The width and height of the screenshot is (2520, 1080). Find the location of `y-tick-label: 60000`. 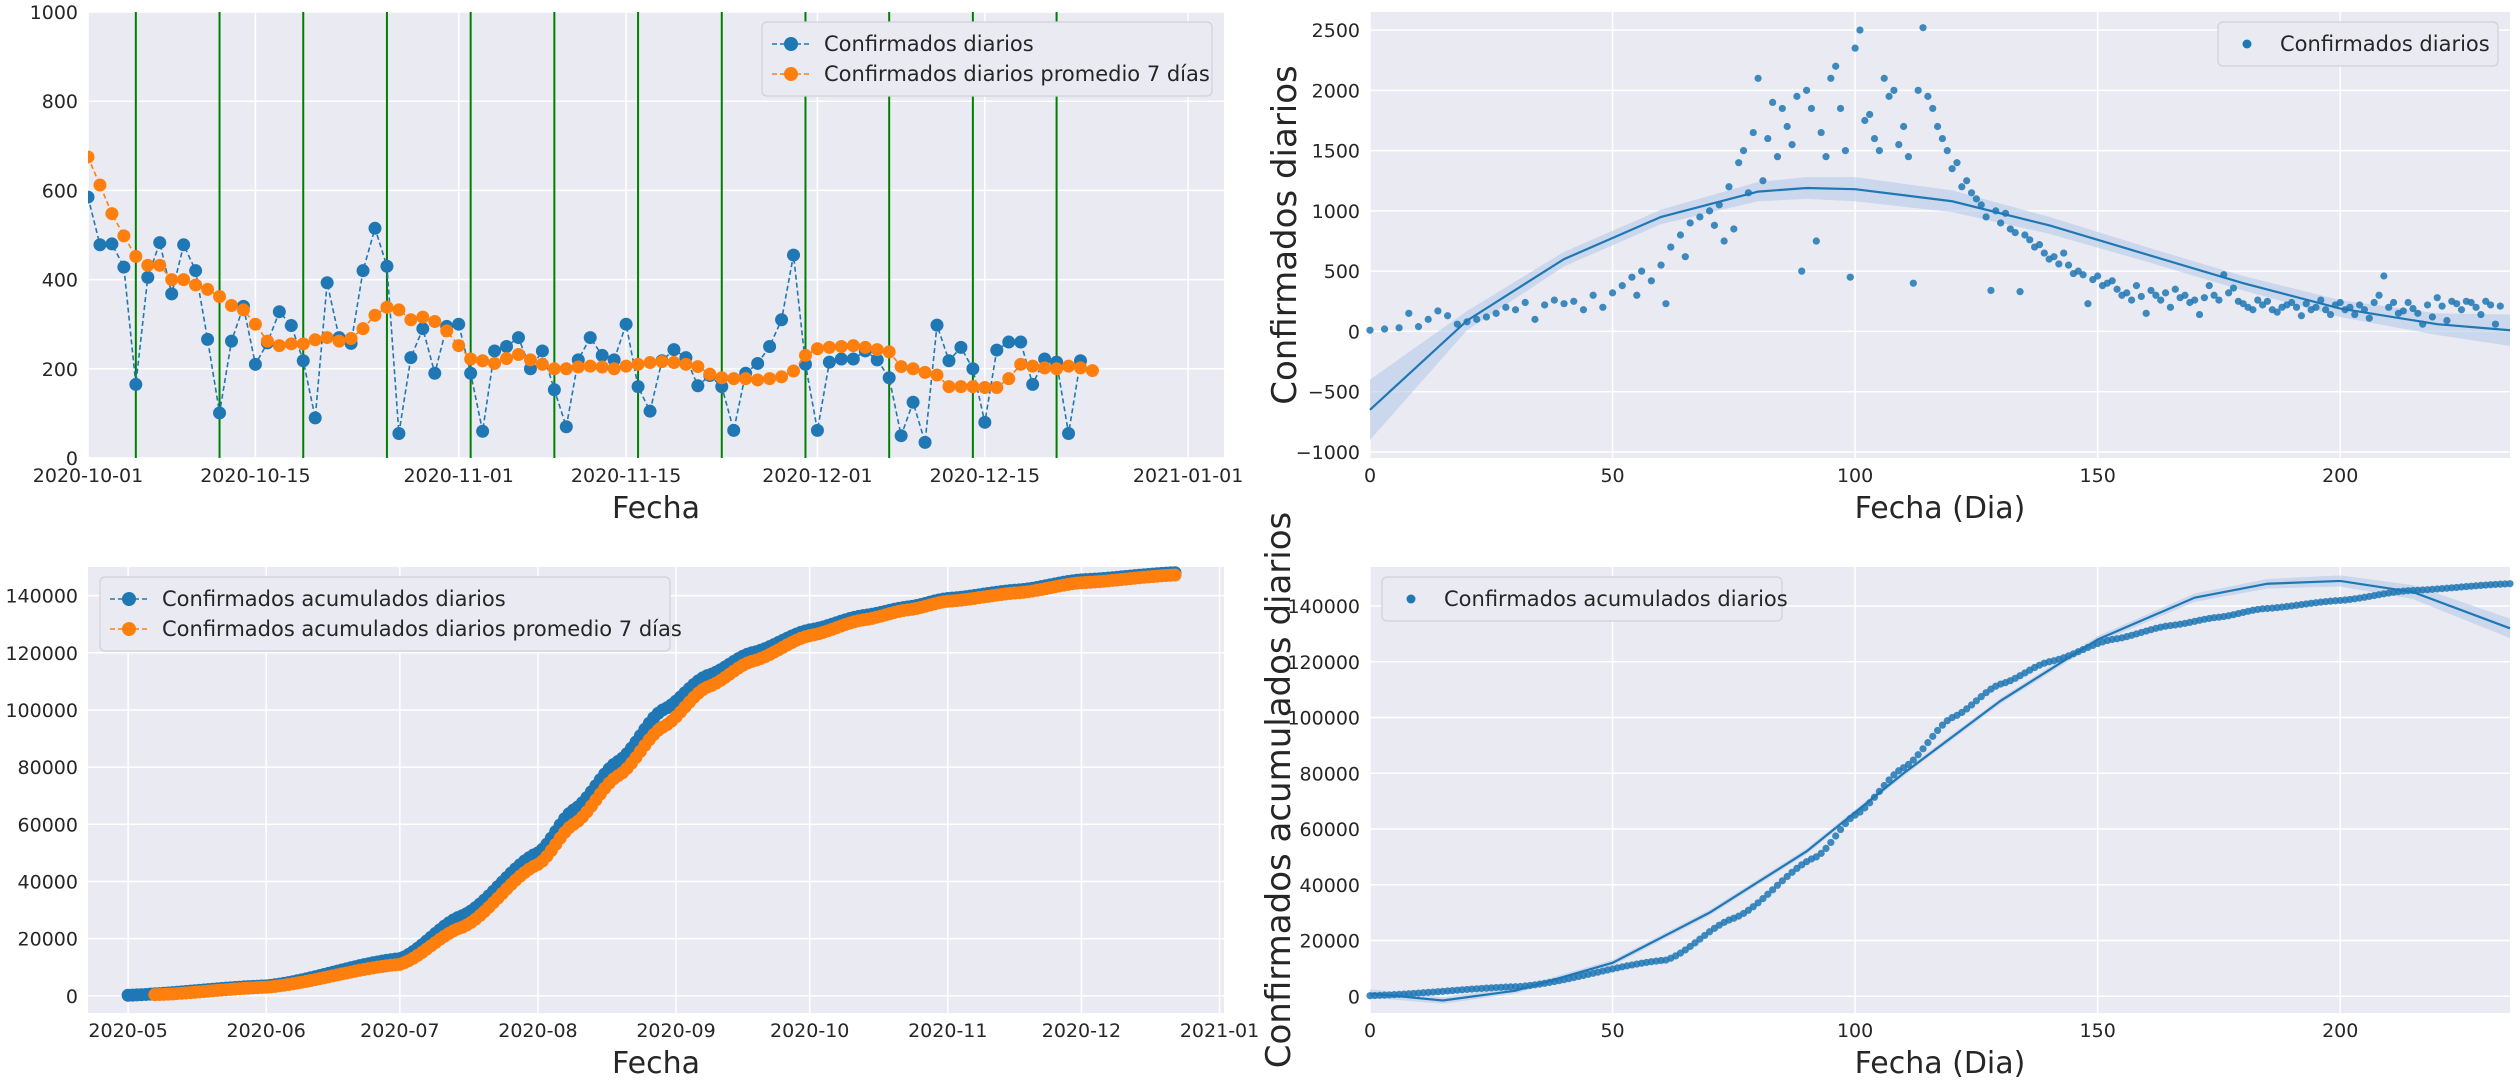

y-tick-label: 60000 is located at coordinates (1330, 830).